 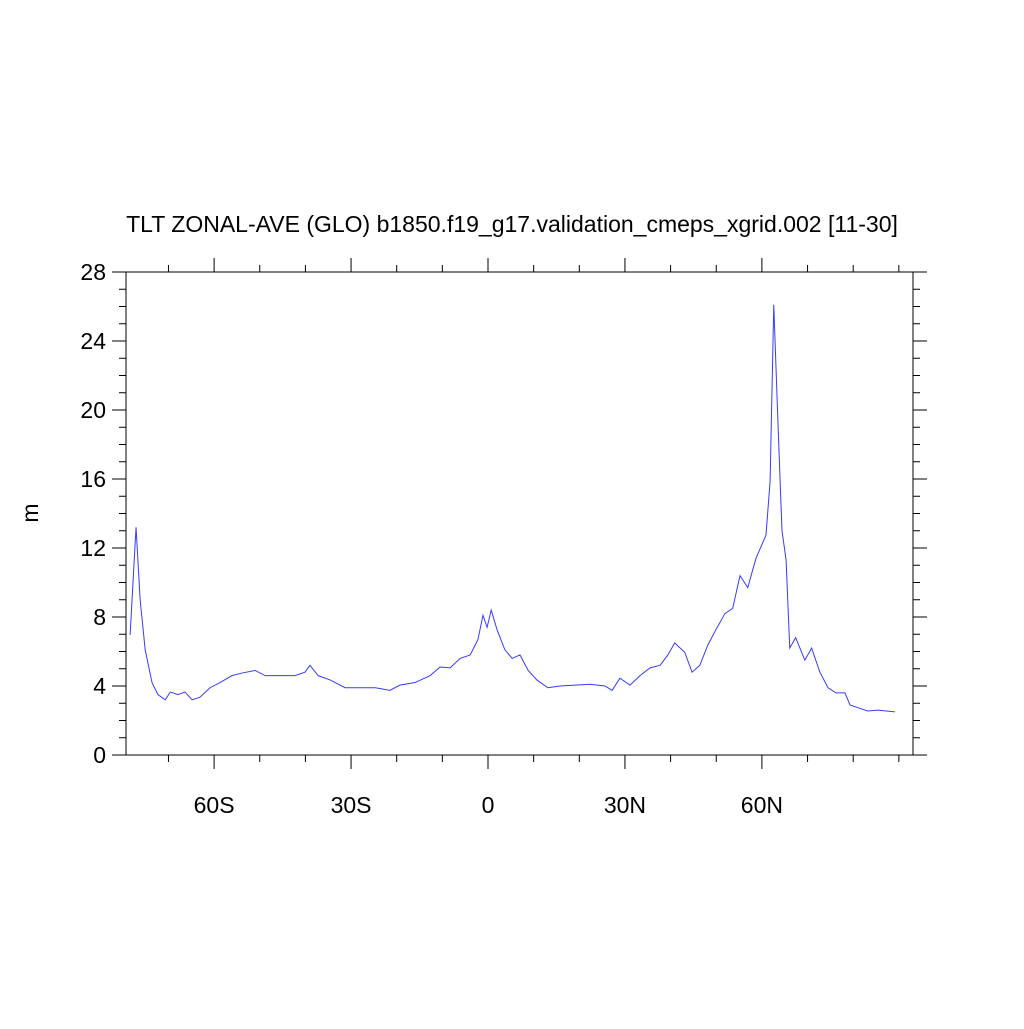 What do you see at coordinates (93, 272) in the screenshot?
I see `y-tick-label: 28` at bounding box center [93, 272].